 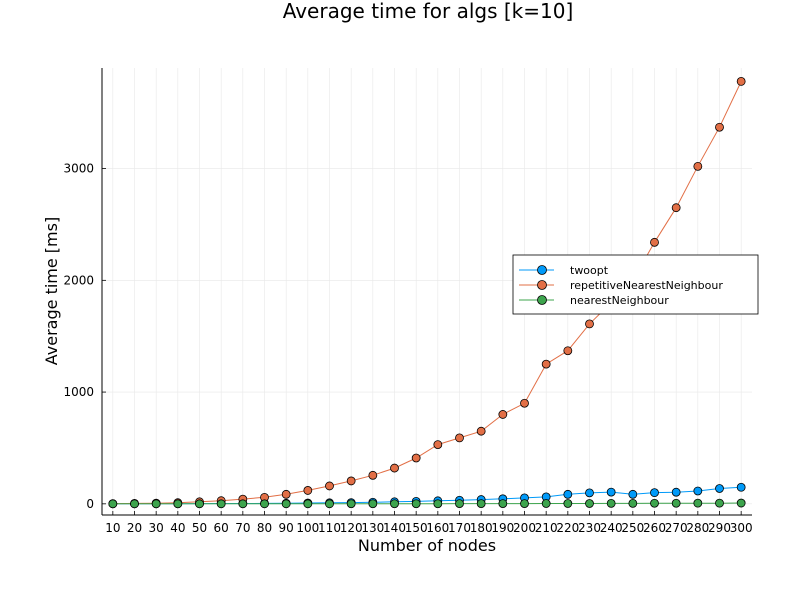 What do you see at coordinates (372, 528) in the screenshot?
I see `x-tick-label: 130` at bounding box center [372, 528].